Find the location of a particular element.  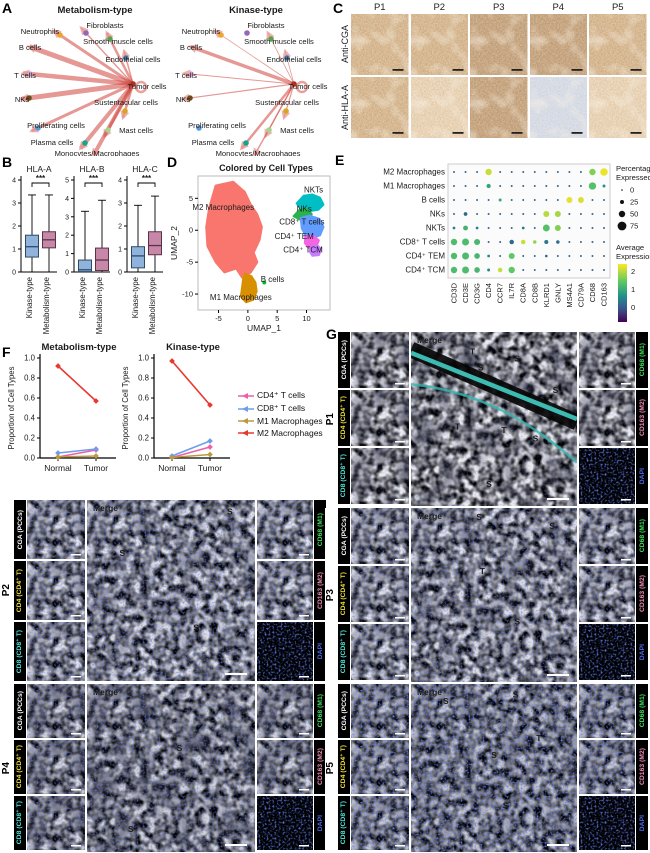

if-image-P5-CD4 (CD4⁺ T) is located at coordinates (380, 767).